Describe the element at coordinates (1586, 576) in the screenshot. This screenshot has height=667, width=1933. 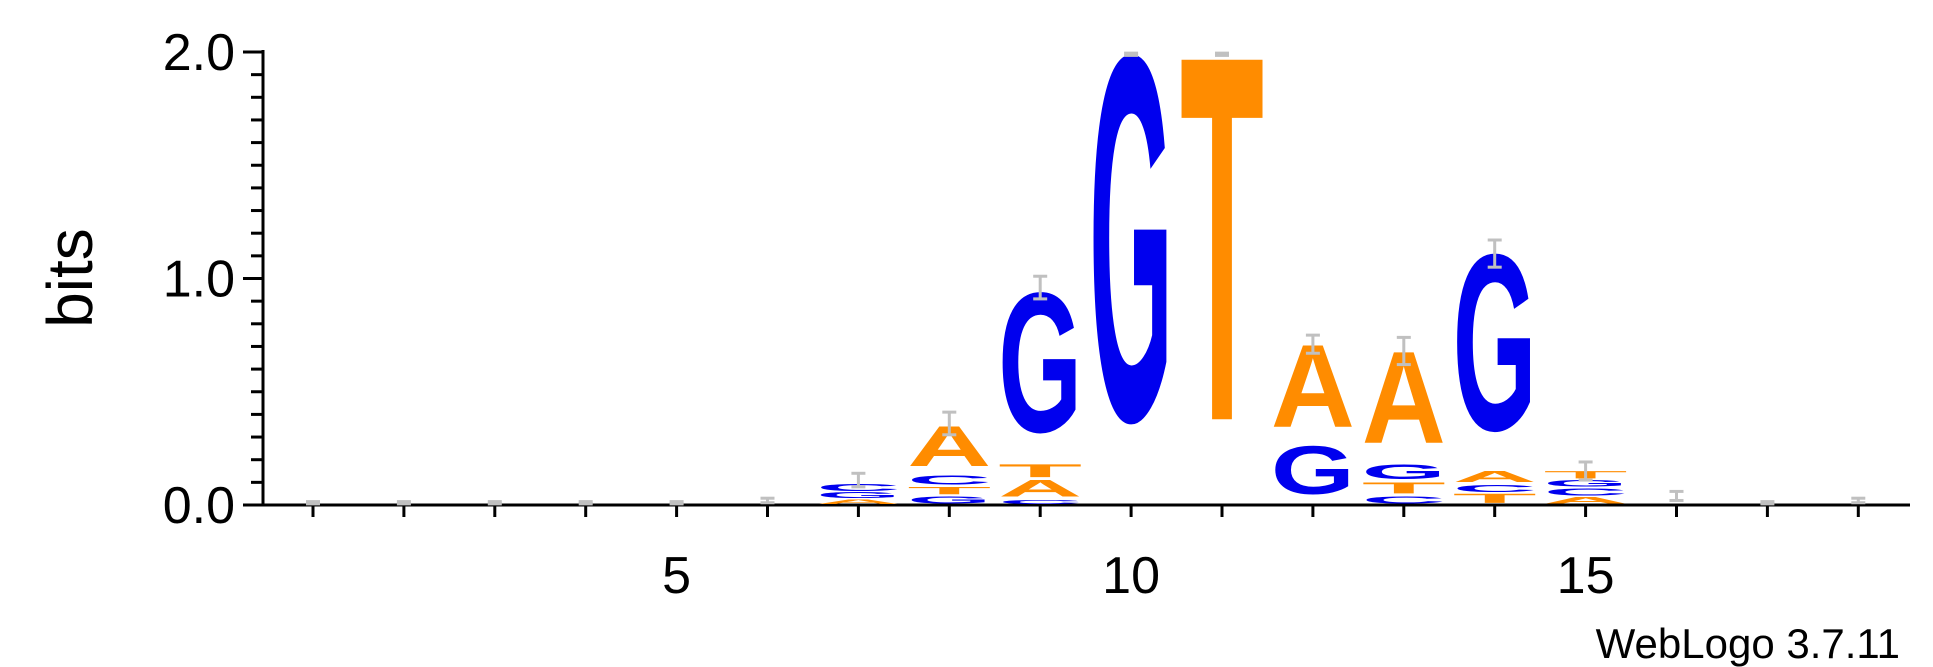
I see `x-tick-label: 15` at that location.